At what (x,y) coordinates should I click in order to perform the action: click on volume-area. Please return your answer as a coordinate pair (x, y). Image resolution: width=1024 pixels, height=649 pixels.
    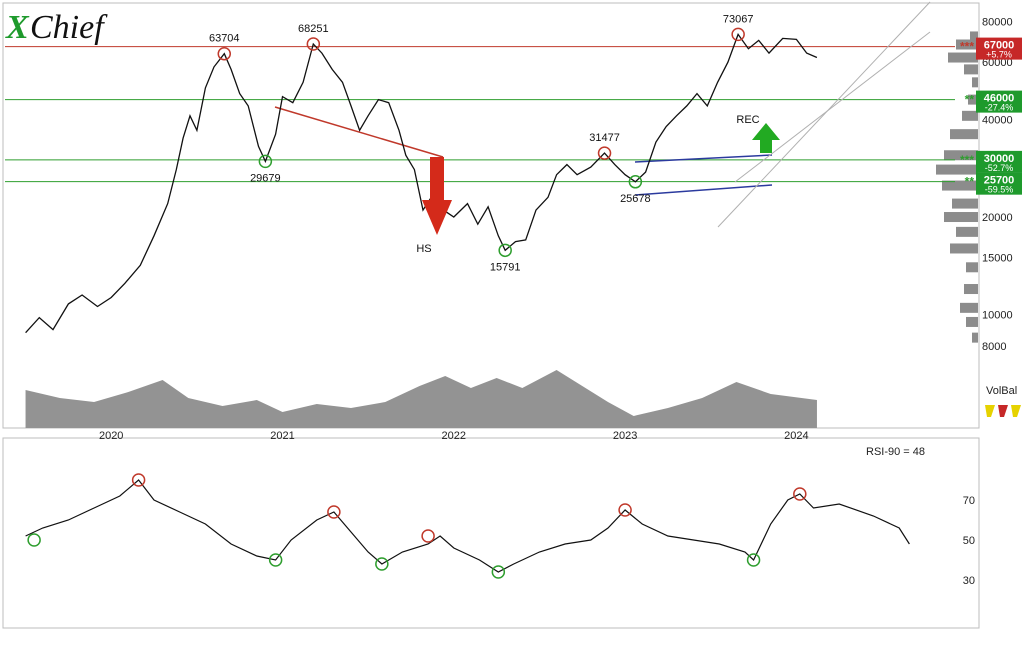
    Looking at the image, I should click on (421, 399).